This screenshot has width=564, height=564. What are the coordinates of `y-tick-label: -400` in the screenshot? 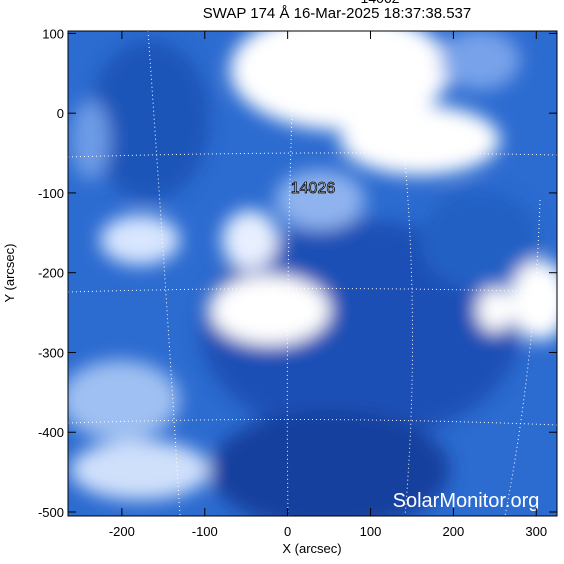 It's located at (51, 432).